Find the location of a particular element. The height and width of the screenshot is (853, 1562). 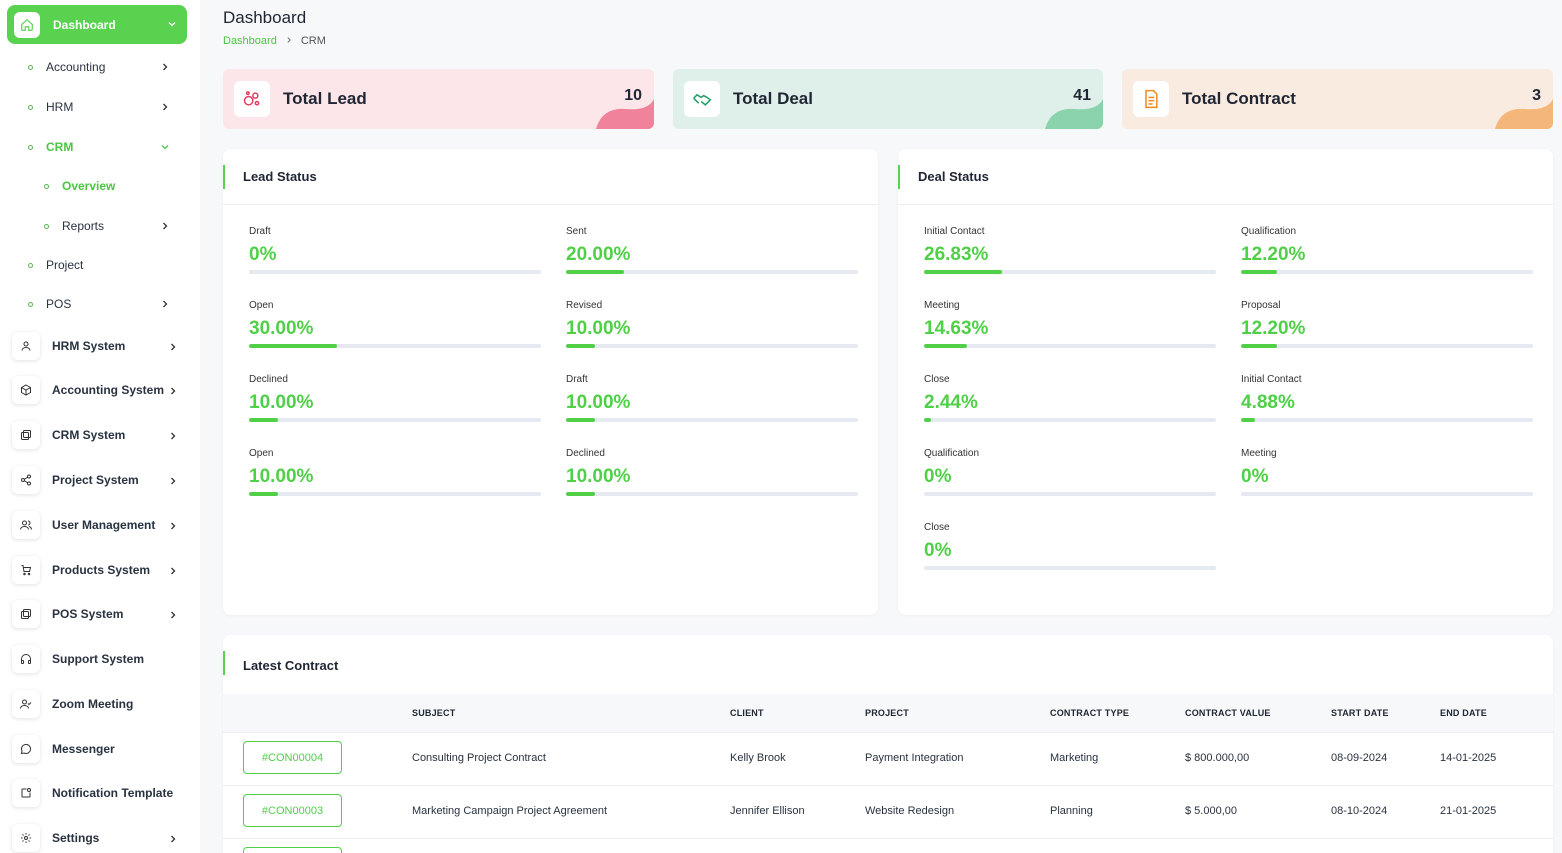

metric-value: 20.00% is located at coordinates (598, 254).